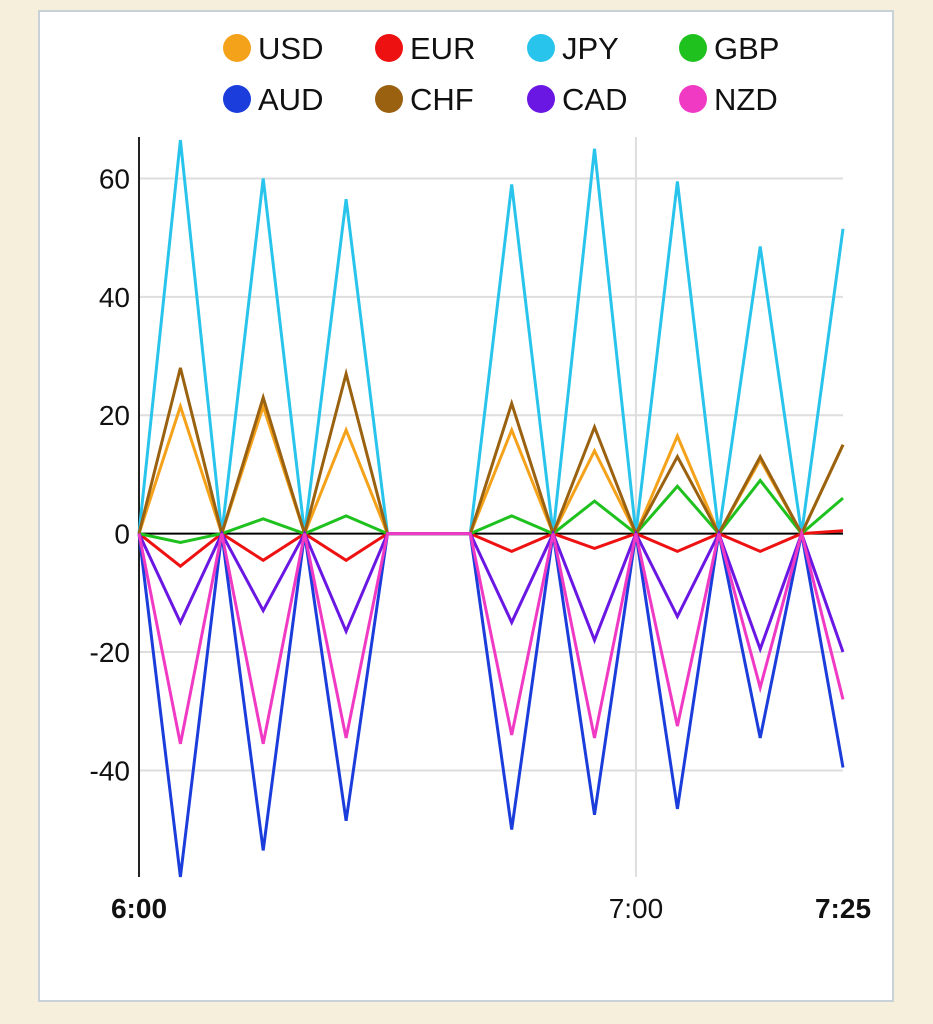 This screenshot has width=933, height=1024. What do you see at coordinates (114, 415) in the screenshot?
I see `y-tick-label: 20` at bounding box center [114, 415].